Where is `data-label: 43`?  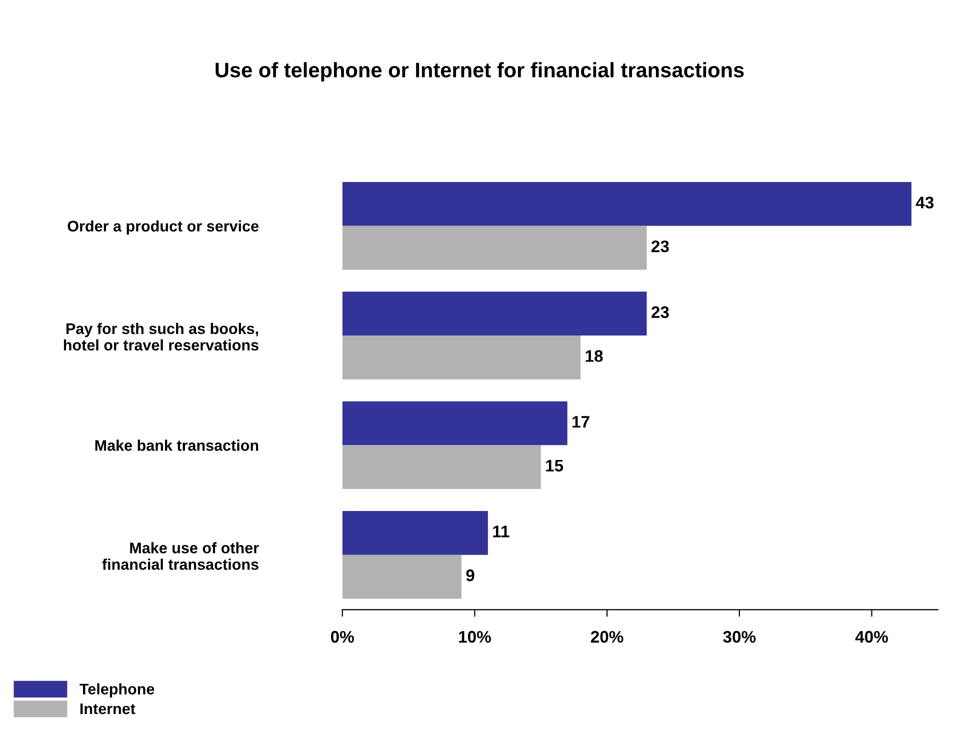
data-label: 43 is located at coordinates (925, 202).